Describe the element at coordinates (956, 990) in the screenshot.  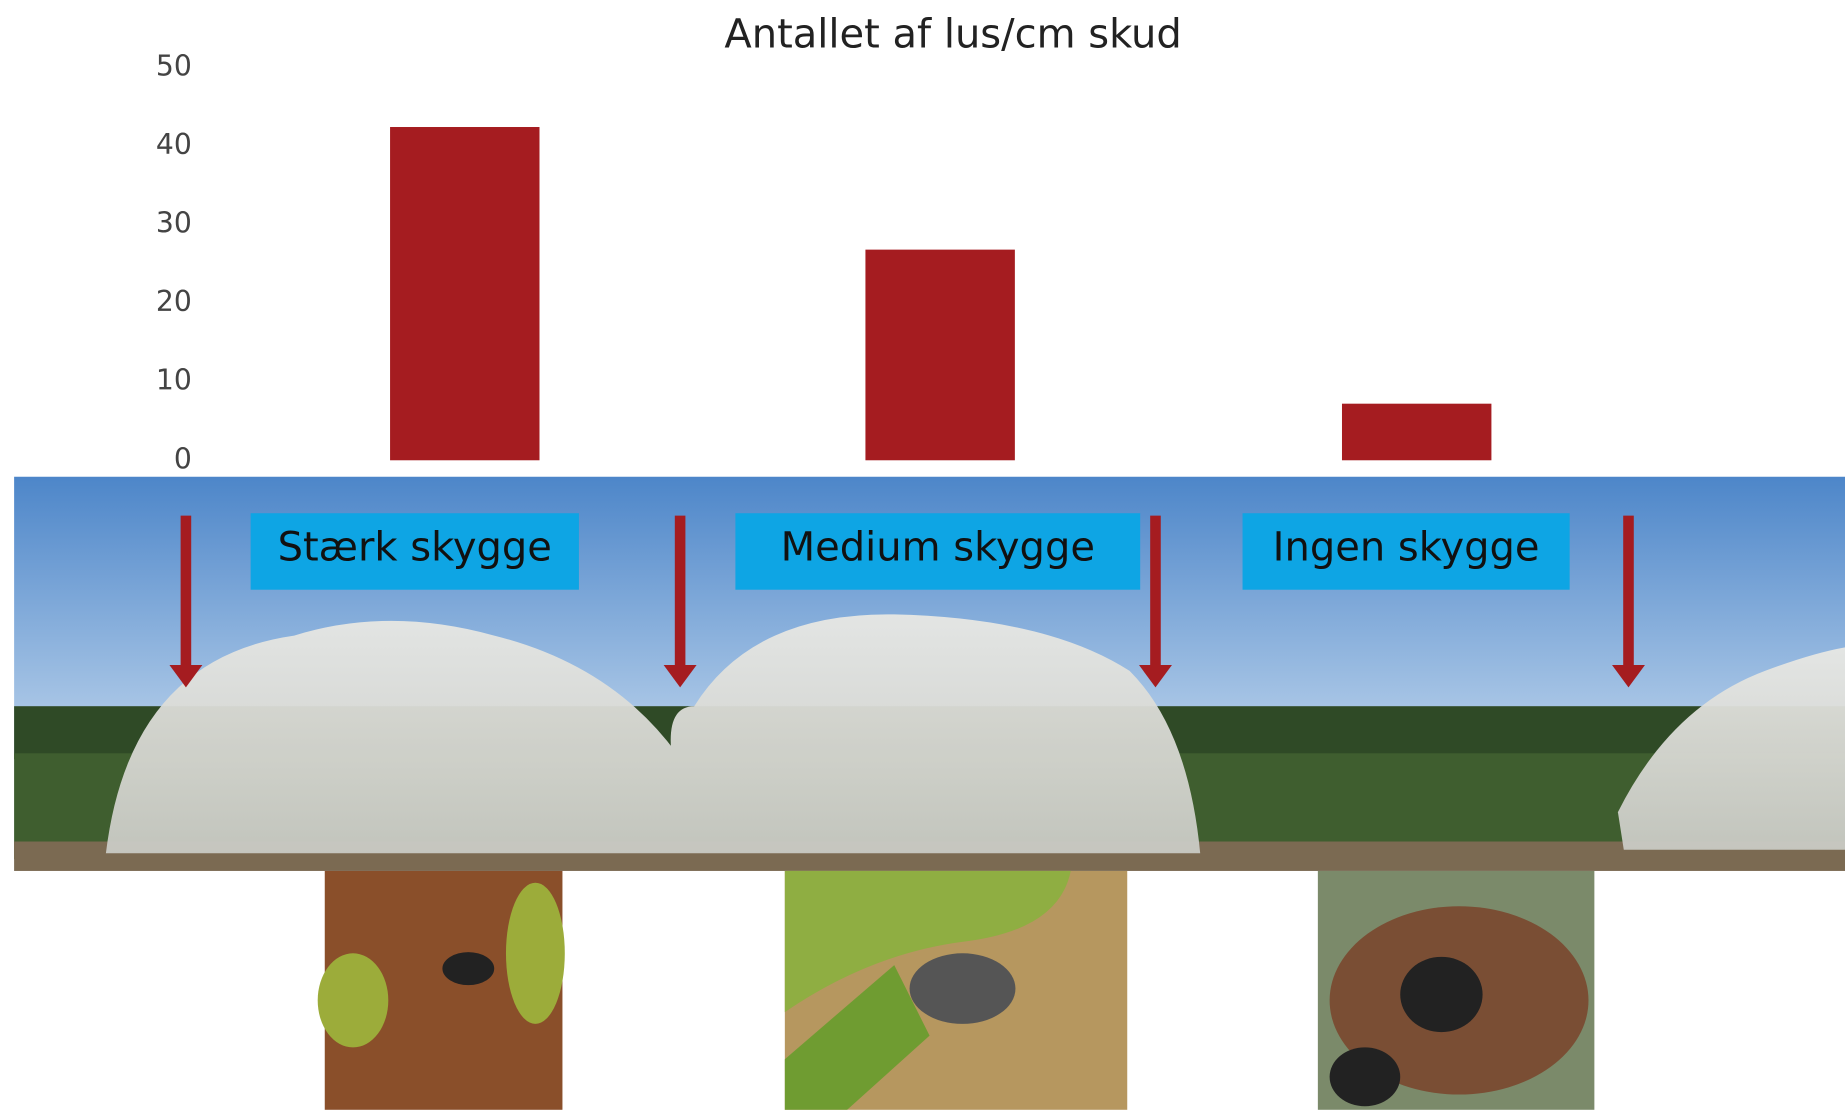
I see `aphid-photos` at that location.